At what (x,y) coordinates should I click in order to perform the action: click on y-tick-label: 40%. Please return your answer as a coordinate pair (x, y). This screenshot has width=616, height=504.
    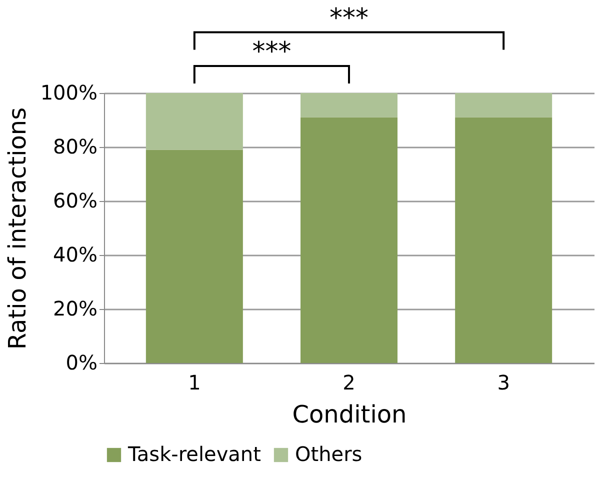
    Looking at the image, I should click on (75, 254).